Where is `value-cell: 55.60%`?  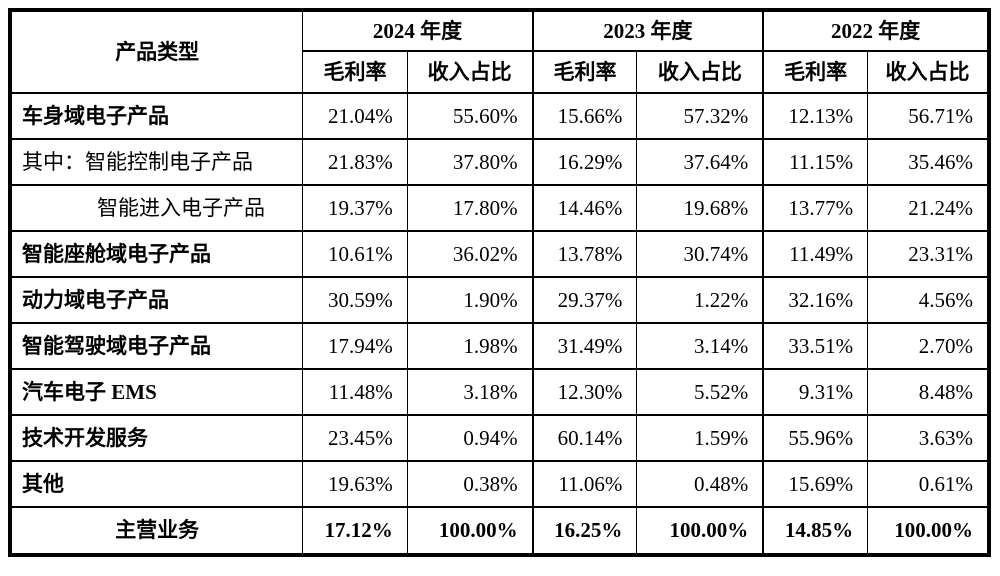 value-cell: 55.60% is located at coordinates (470, 116).